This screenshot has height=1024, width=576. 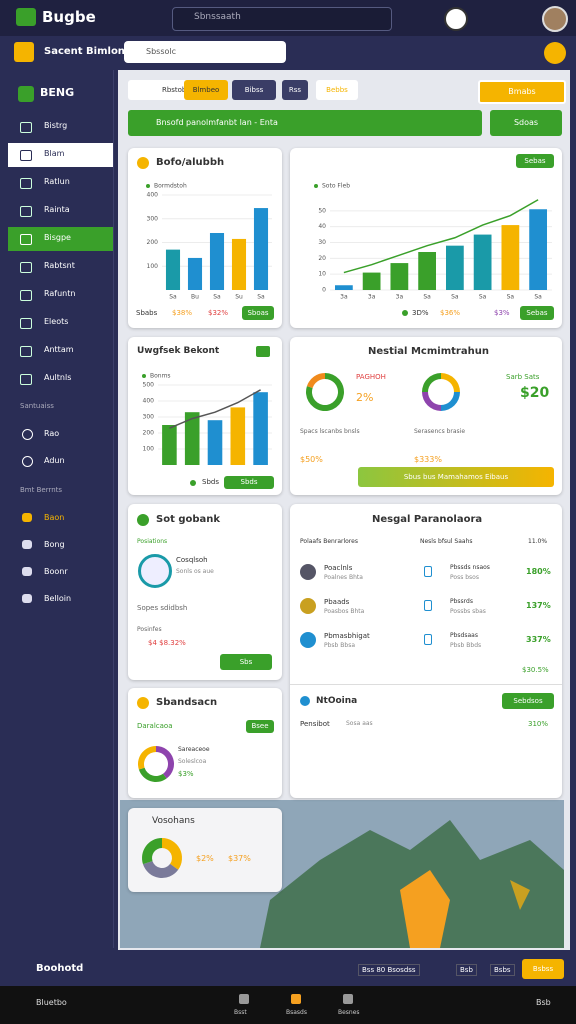 I want to click on profile-avatar, so click(x=555, y=19).